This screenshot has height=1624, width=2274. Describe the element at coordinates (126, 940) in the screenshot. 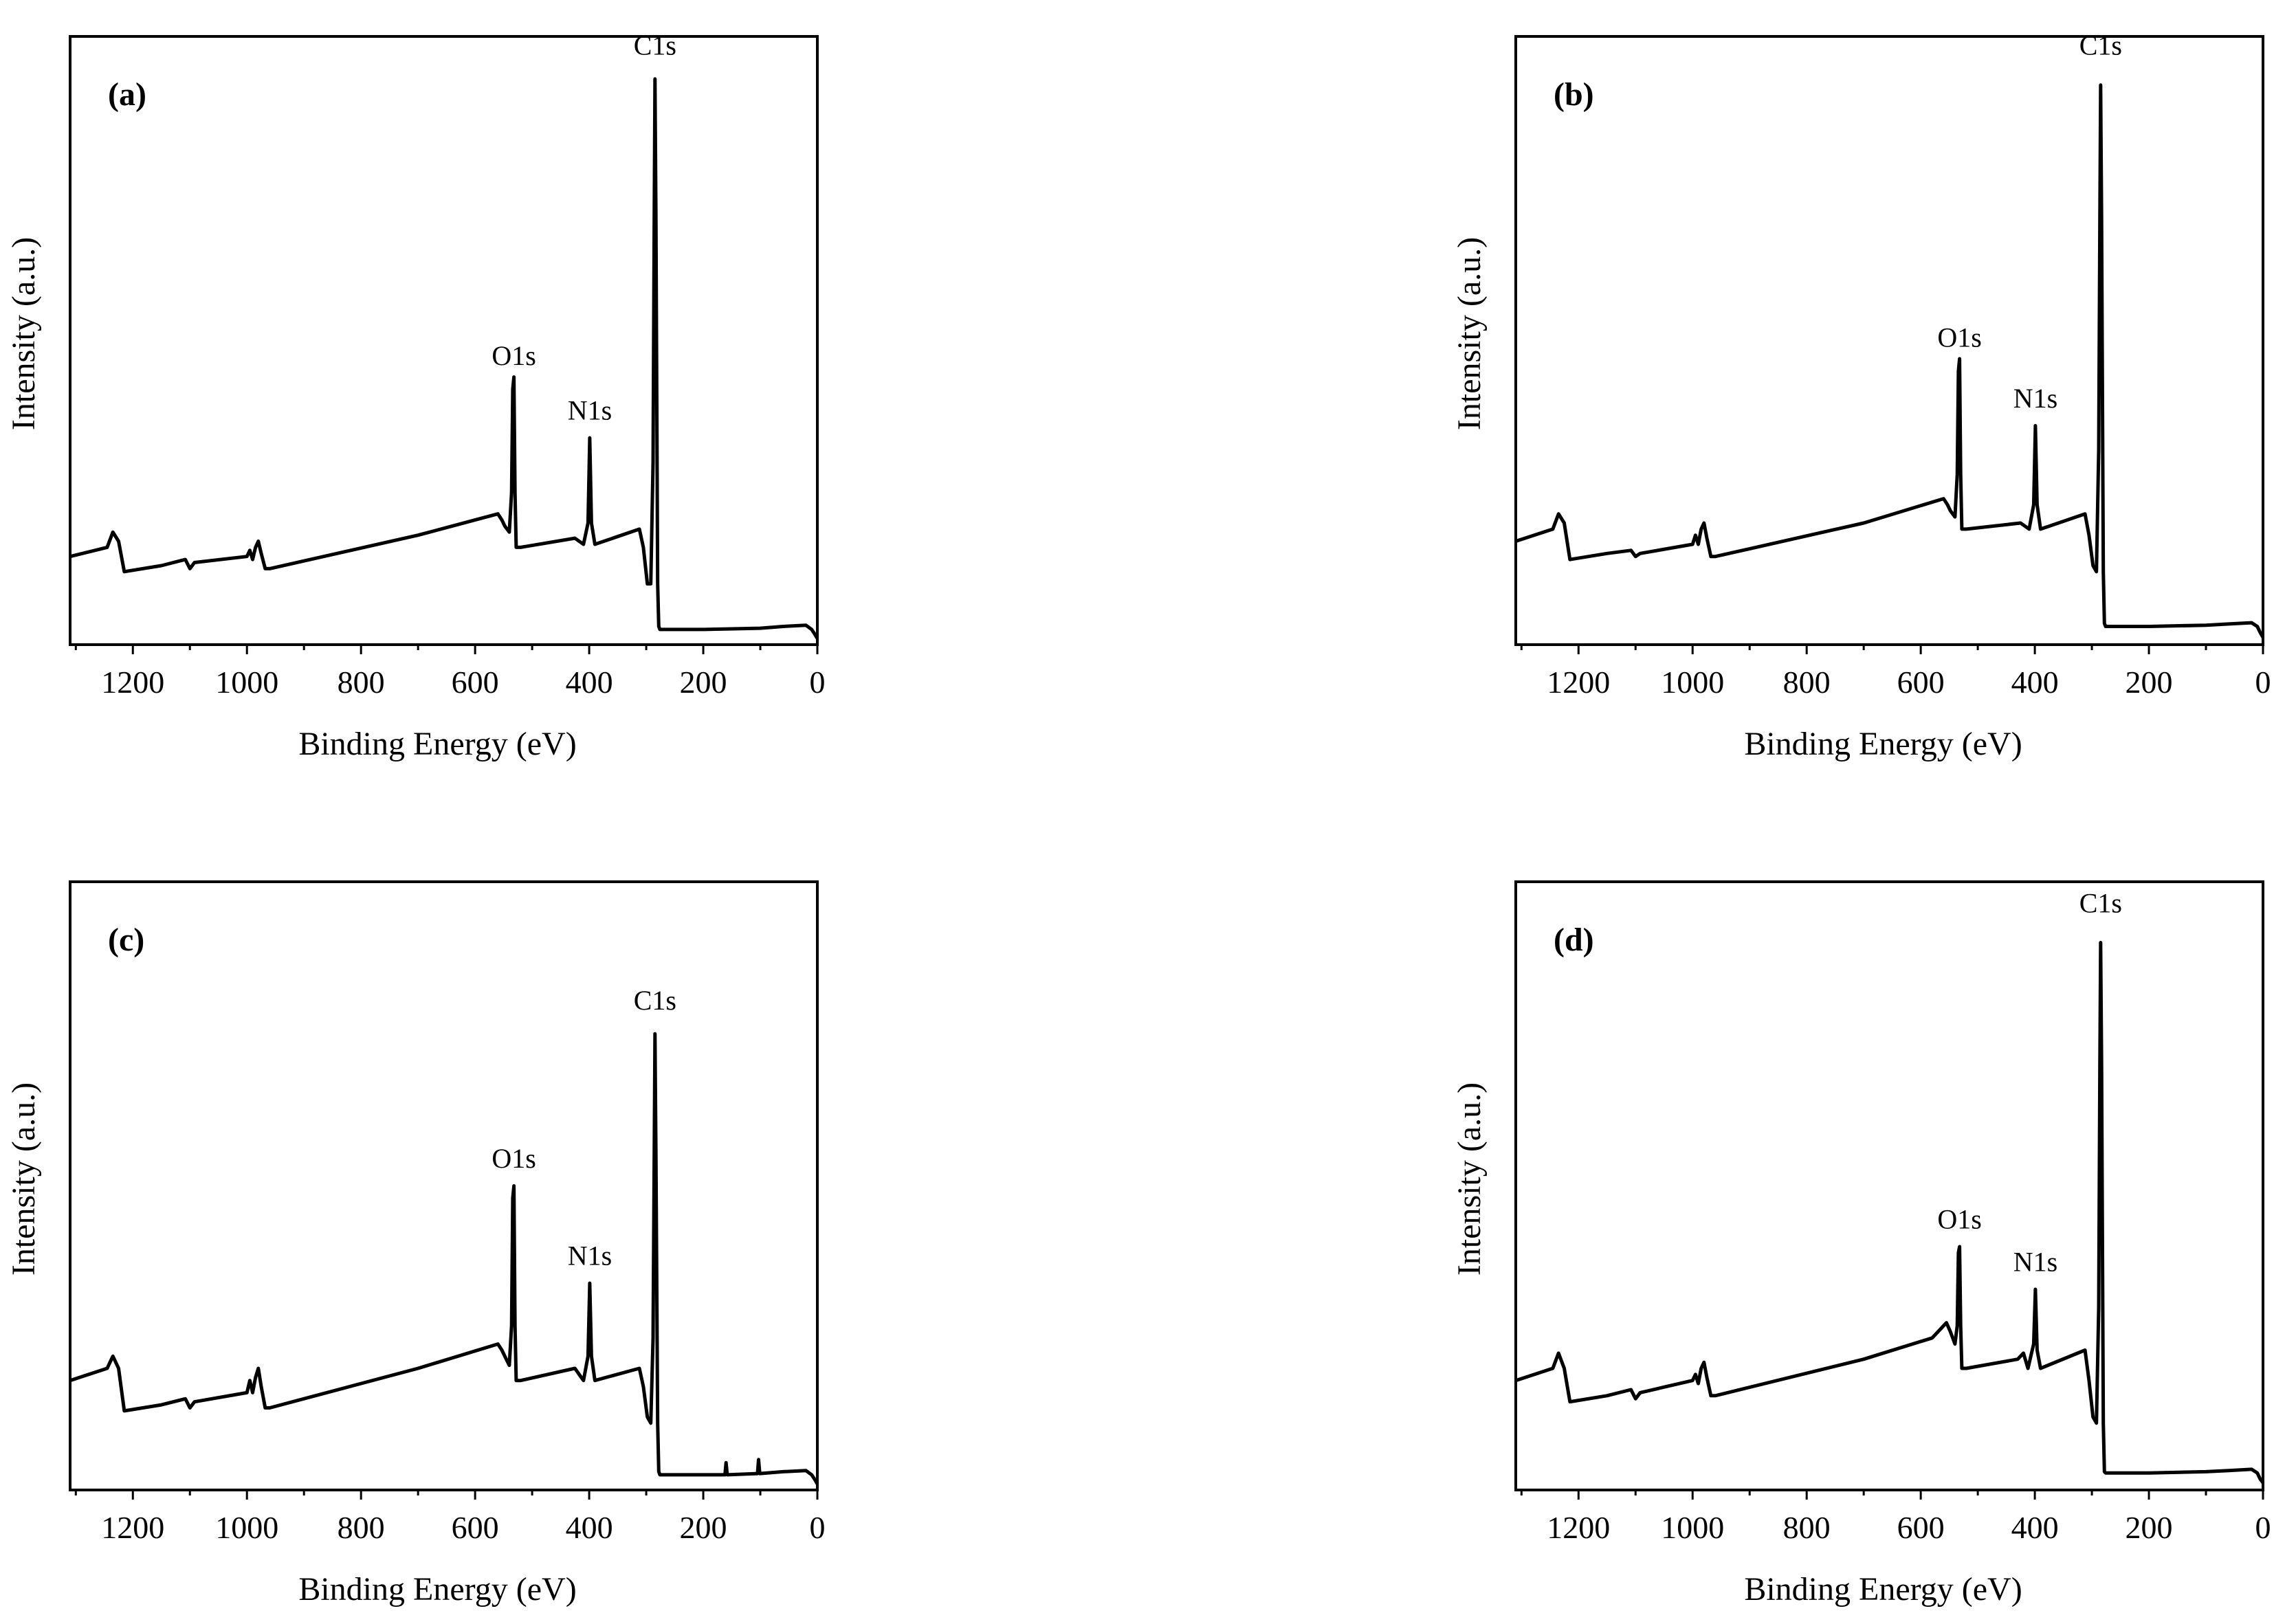

I see `panel-label: (c)` at that location.